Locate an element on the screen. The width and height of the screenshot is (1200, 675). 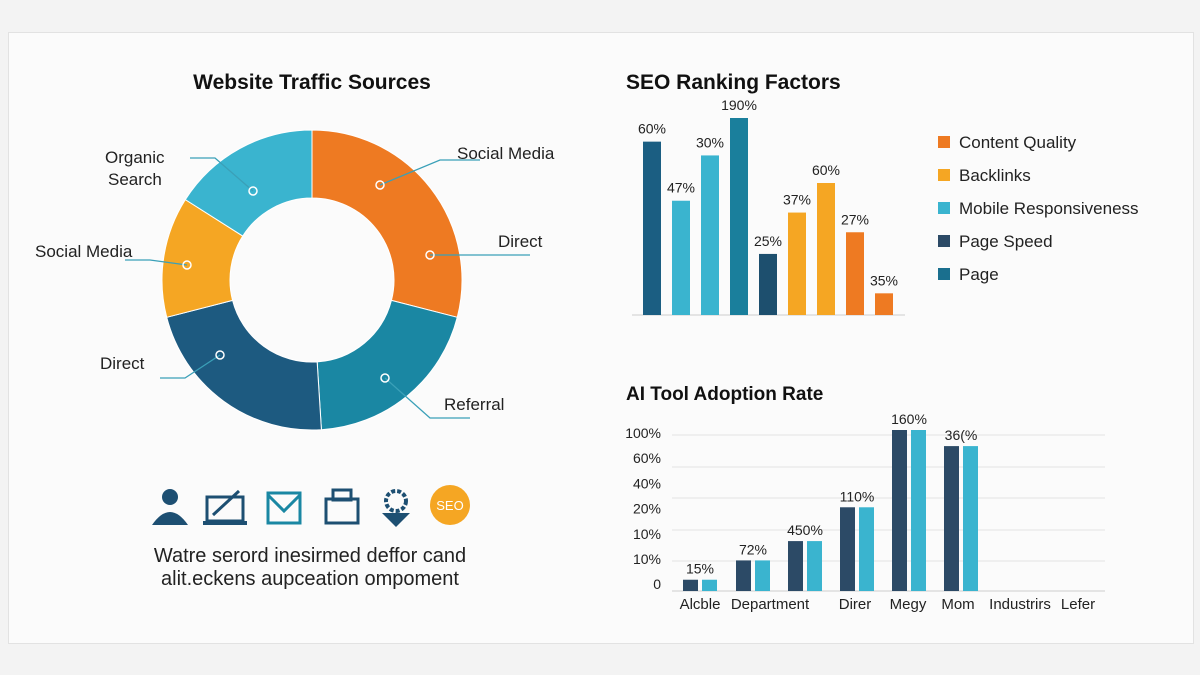
seo-bar-label: 25% is located at coordinates (768, 241).